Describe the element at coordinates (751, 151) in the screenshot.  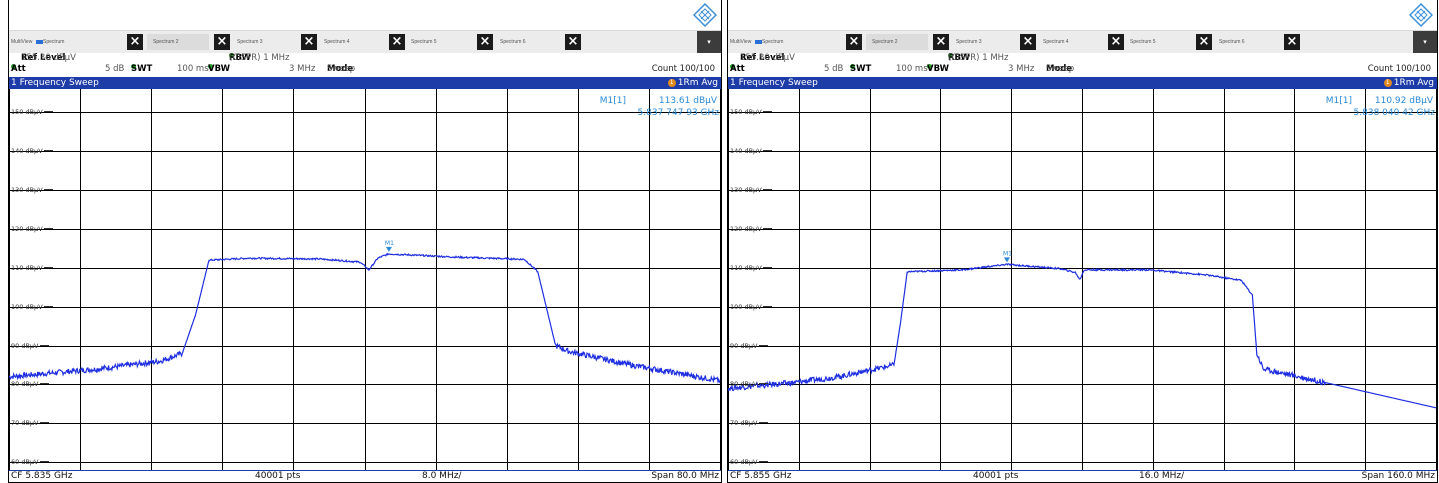
I see `y-tick-label: 140 dBµV` at that location.